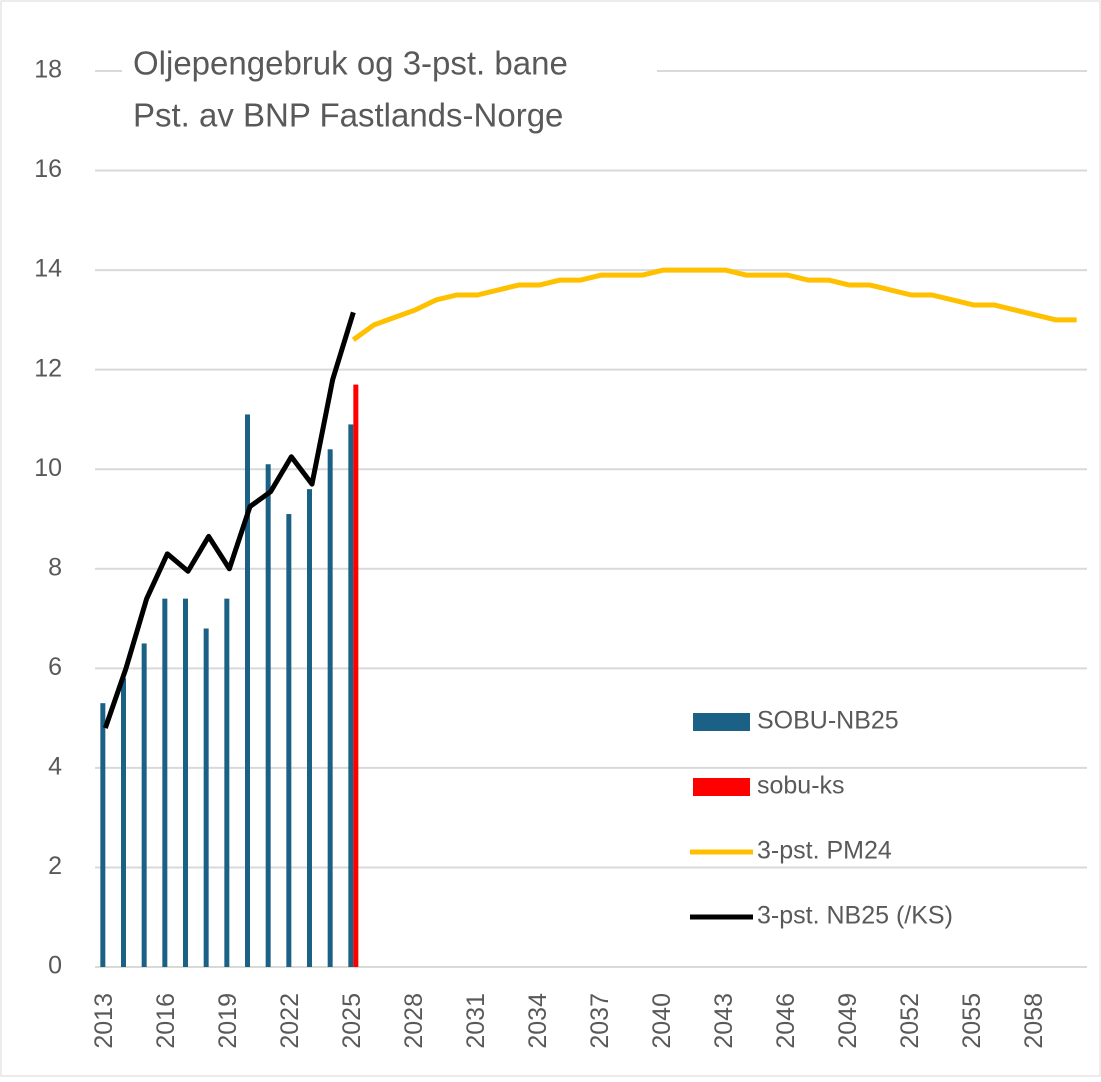 This screenshot has height=1082, width=1101. Describe the element at coordinates (1034, 1021) in the screenshot. I see `x-tick-label: 2058` at that location.